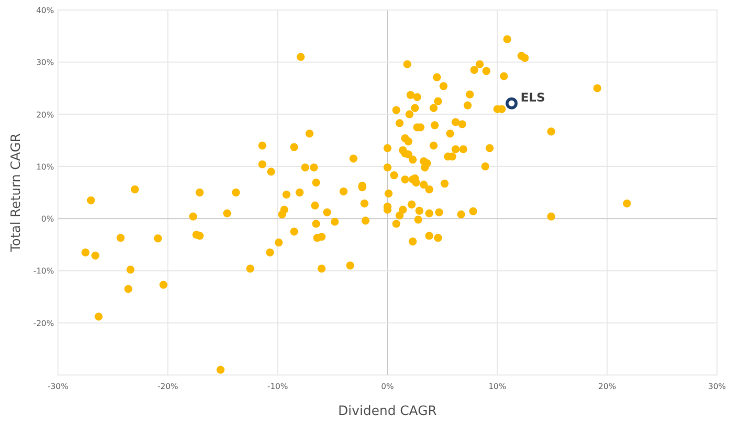 Image resolution: width=731 pixels, height=427 pixels. What do you see at coordinates (533, 97) in the screenshot?
I see `series-label: ELS` at bounding box center [533, 97].